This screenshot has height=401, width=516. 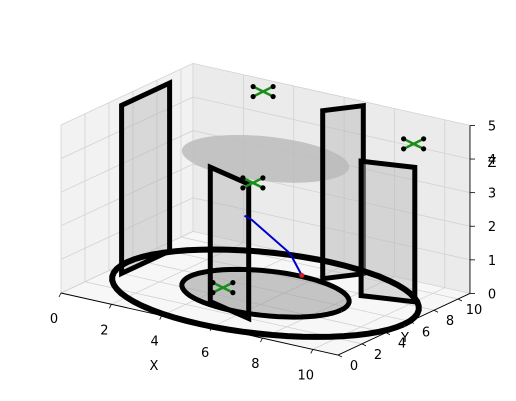 I want to click on x-tick-label: 8, so click(x=255, y=364).